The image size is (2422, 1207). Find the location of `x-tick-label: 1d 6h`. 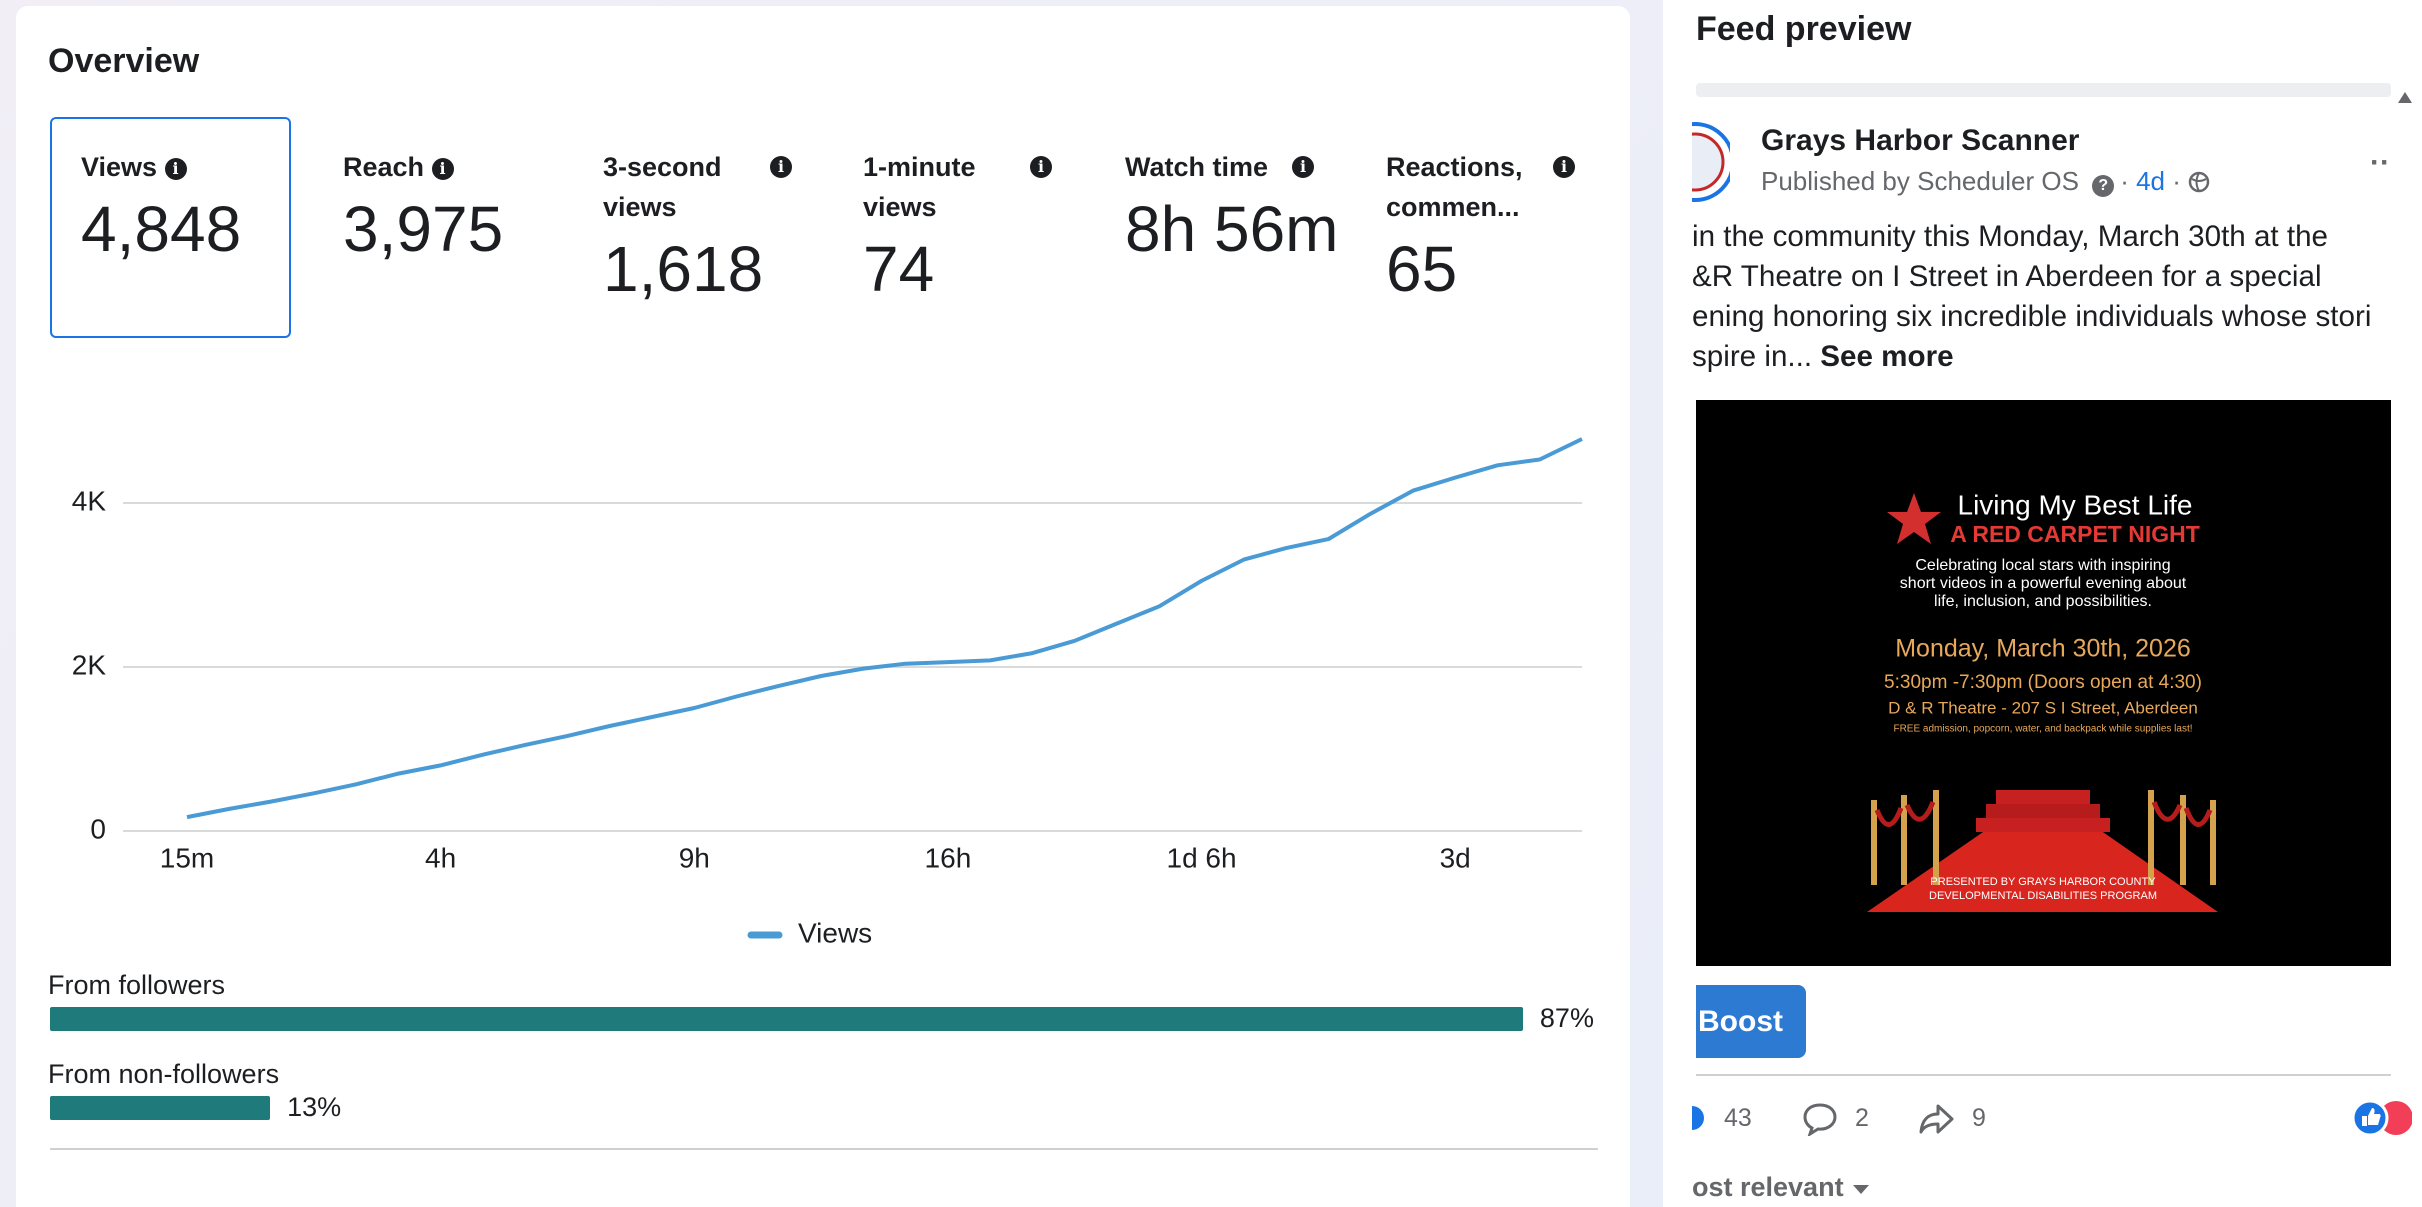

x-tick-label: 1d 6h is located at coordinates (1202, 857).